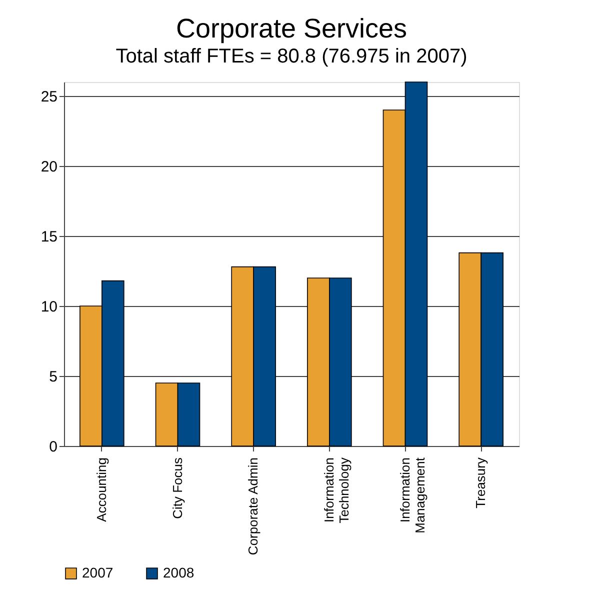 Image resolution: width=598 pixels, height=612 pixels. What do you see at coordinates (292, 57) in the screenshot?
I see `chart-subtitle: Total staff FTEs = 80.8 (76.975 in 2007)` at bounding box center [292, 57].